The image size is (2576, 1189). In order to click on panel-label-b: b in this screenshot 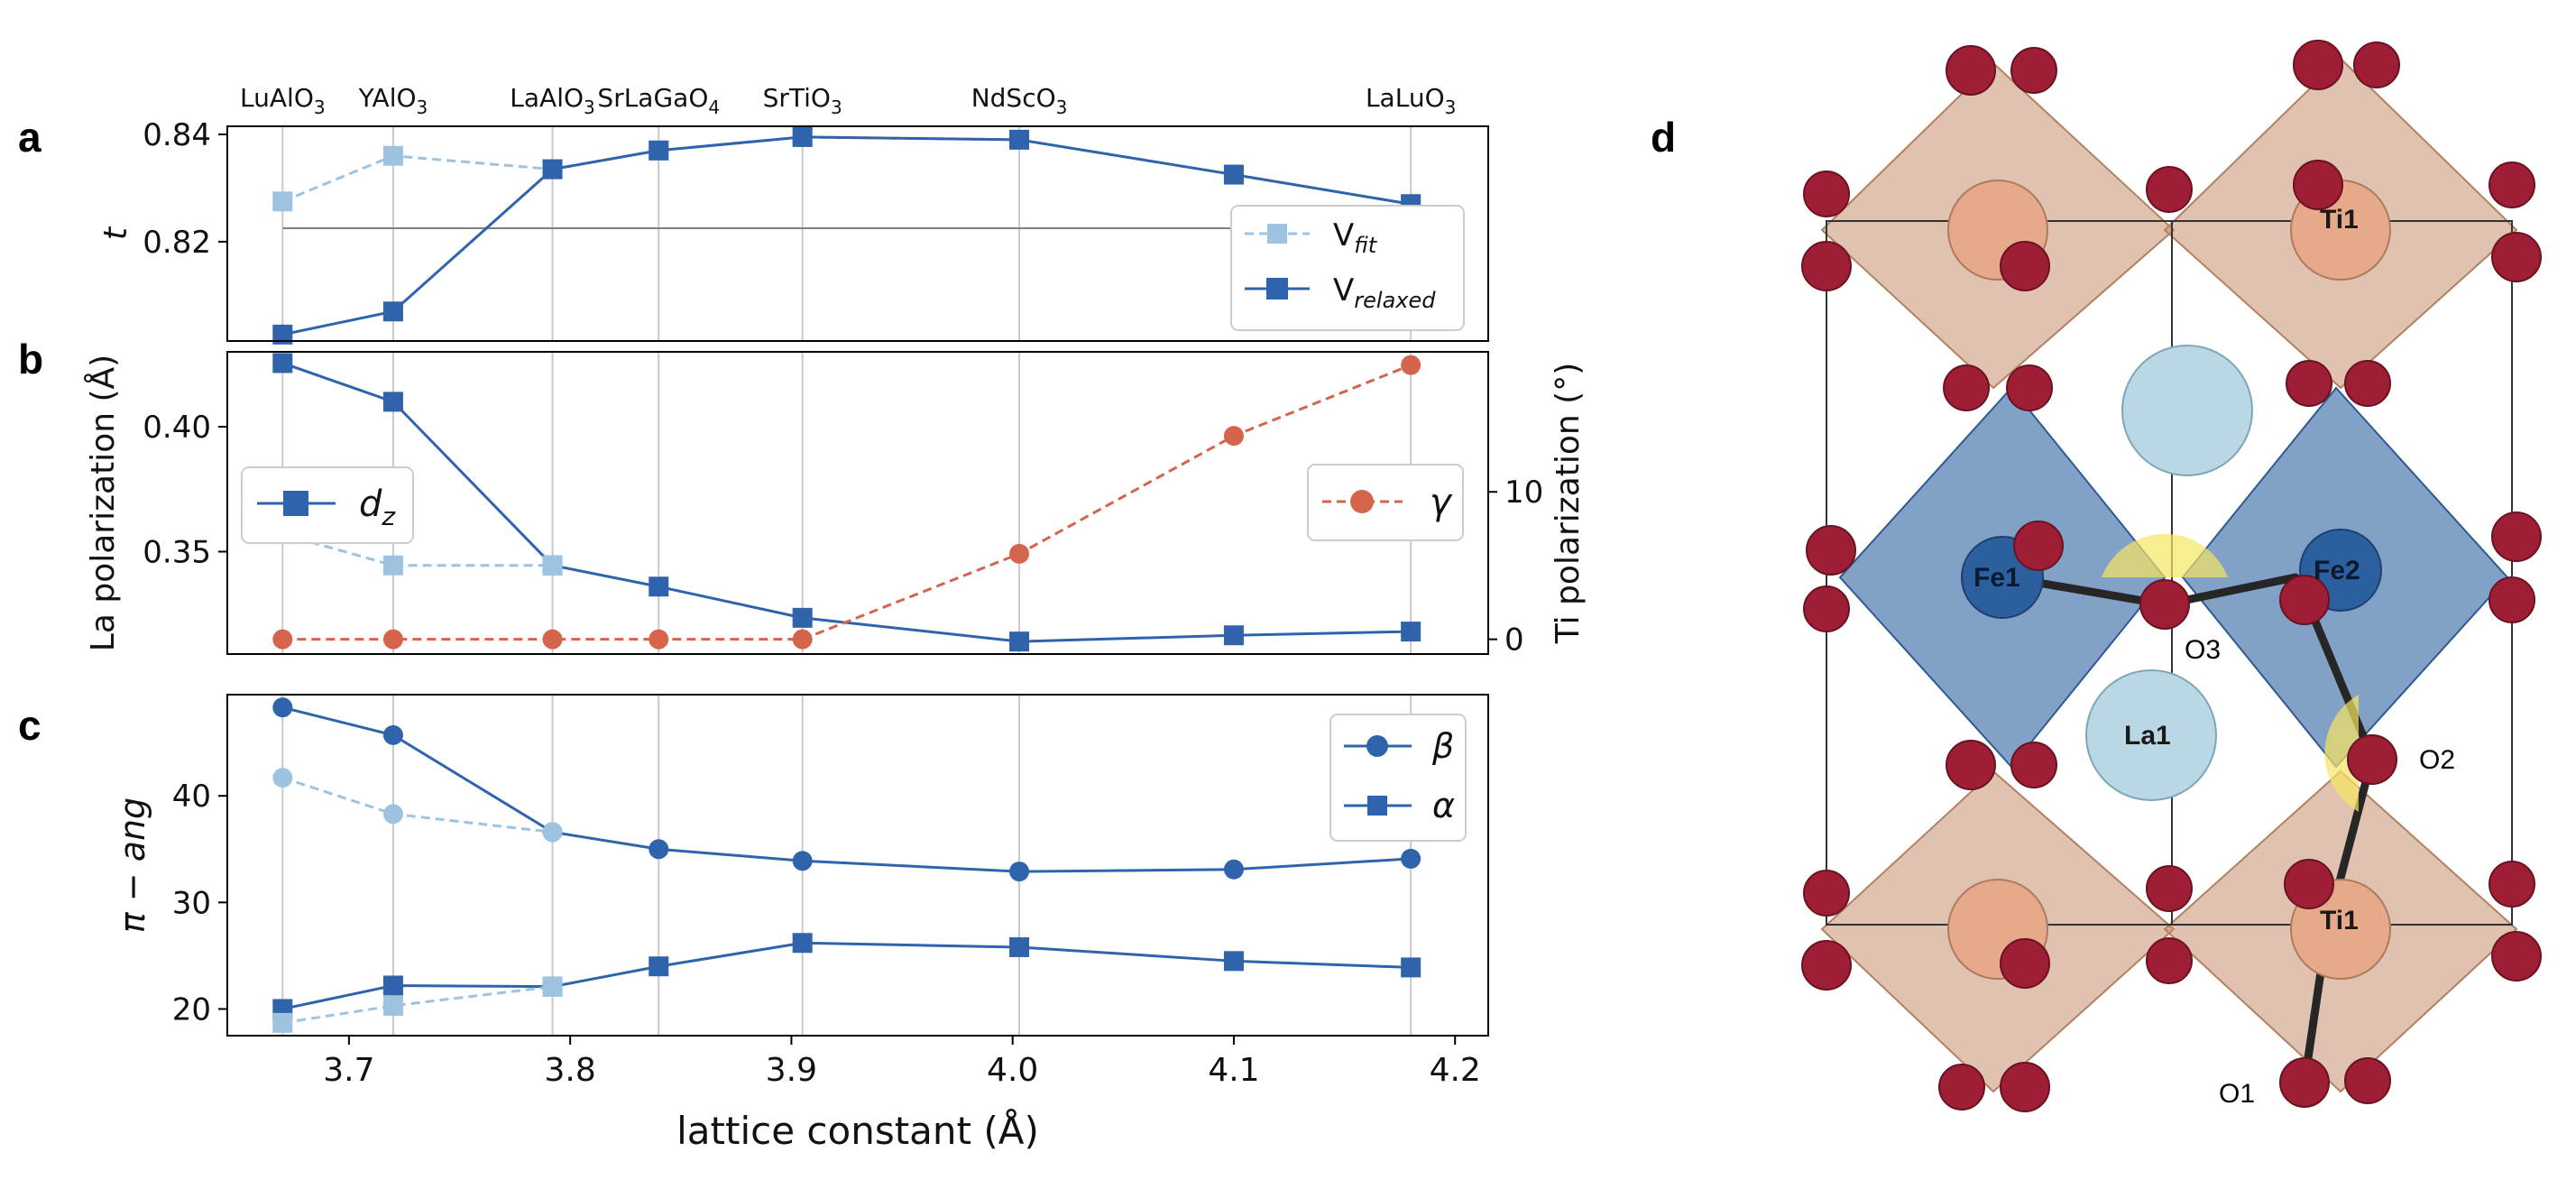, I will do `click(31, 359)`.